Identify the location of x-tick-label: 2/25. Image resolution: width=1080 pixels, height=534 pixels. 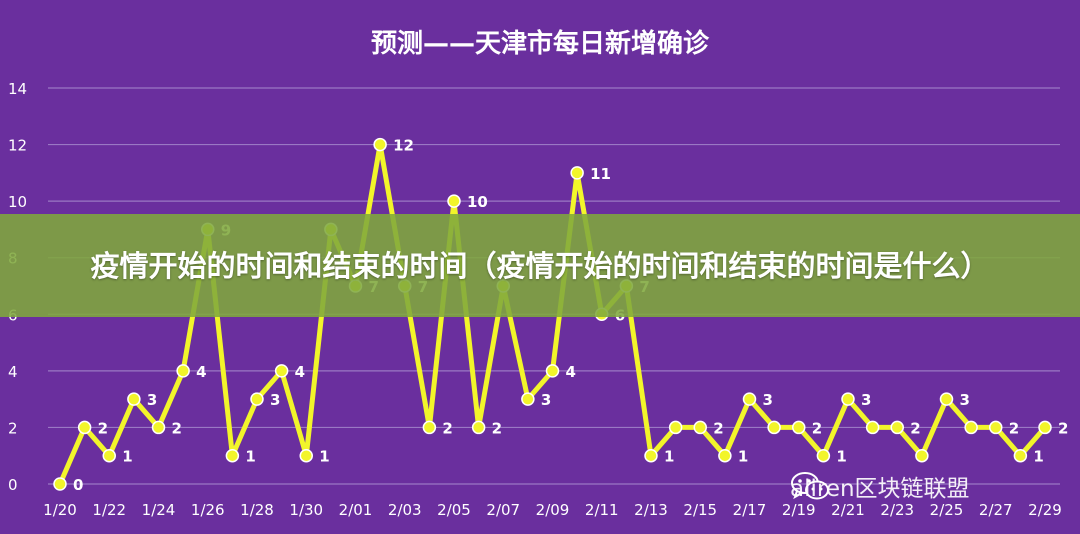
(947, 510).